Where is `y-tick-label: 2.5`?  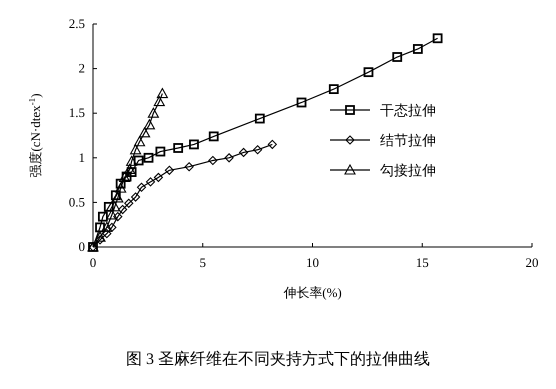
y-tick-label: 2.5 is located at coordinates (76, 23).